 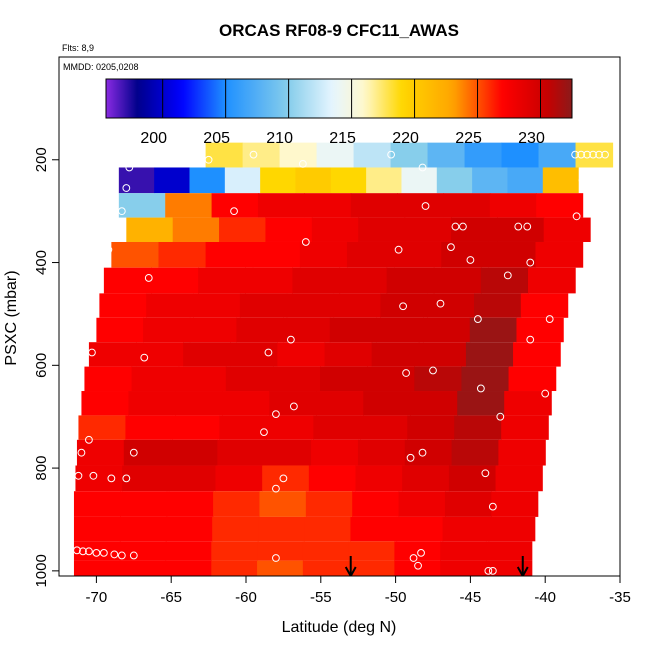 I want to click on x-tick-label: -40, so click(x=545, y=597).